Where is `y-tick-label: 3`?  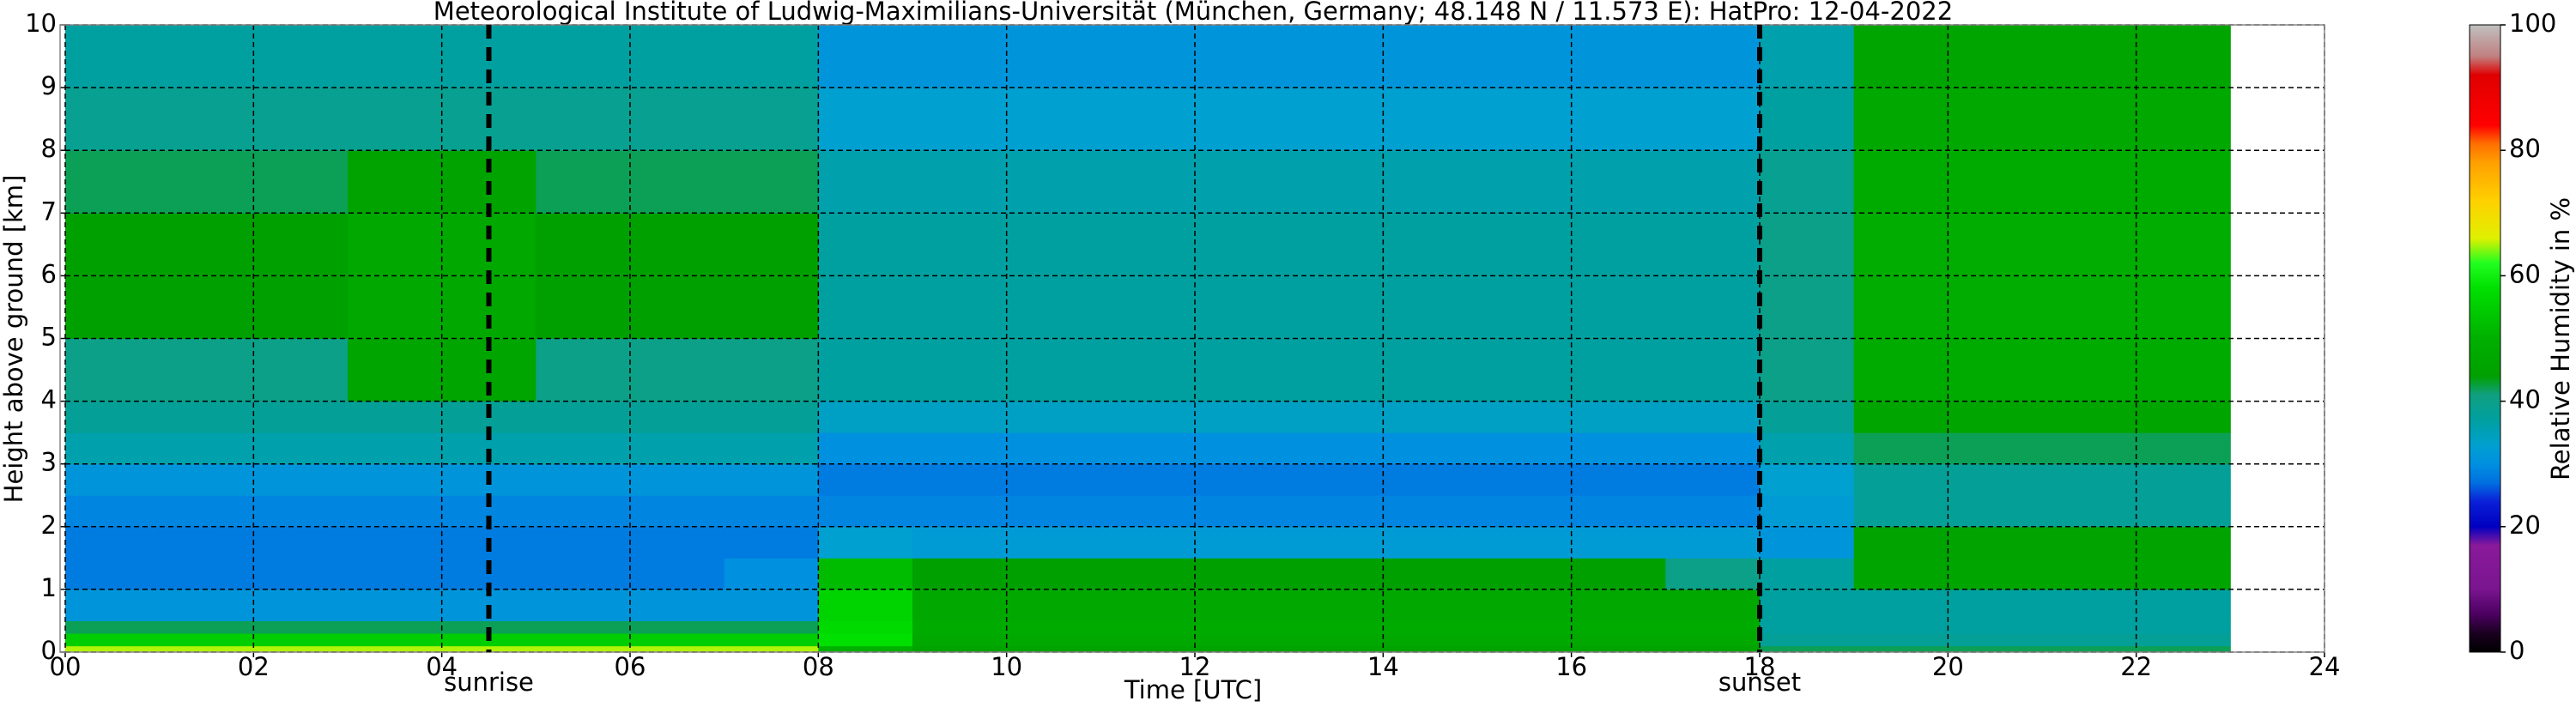
y-tick-label: 3 is located at coordinates (49, 462).